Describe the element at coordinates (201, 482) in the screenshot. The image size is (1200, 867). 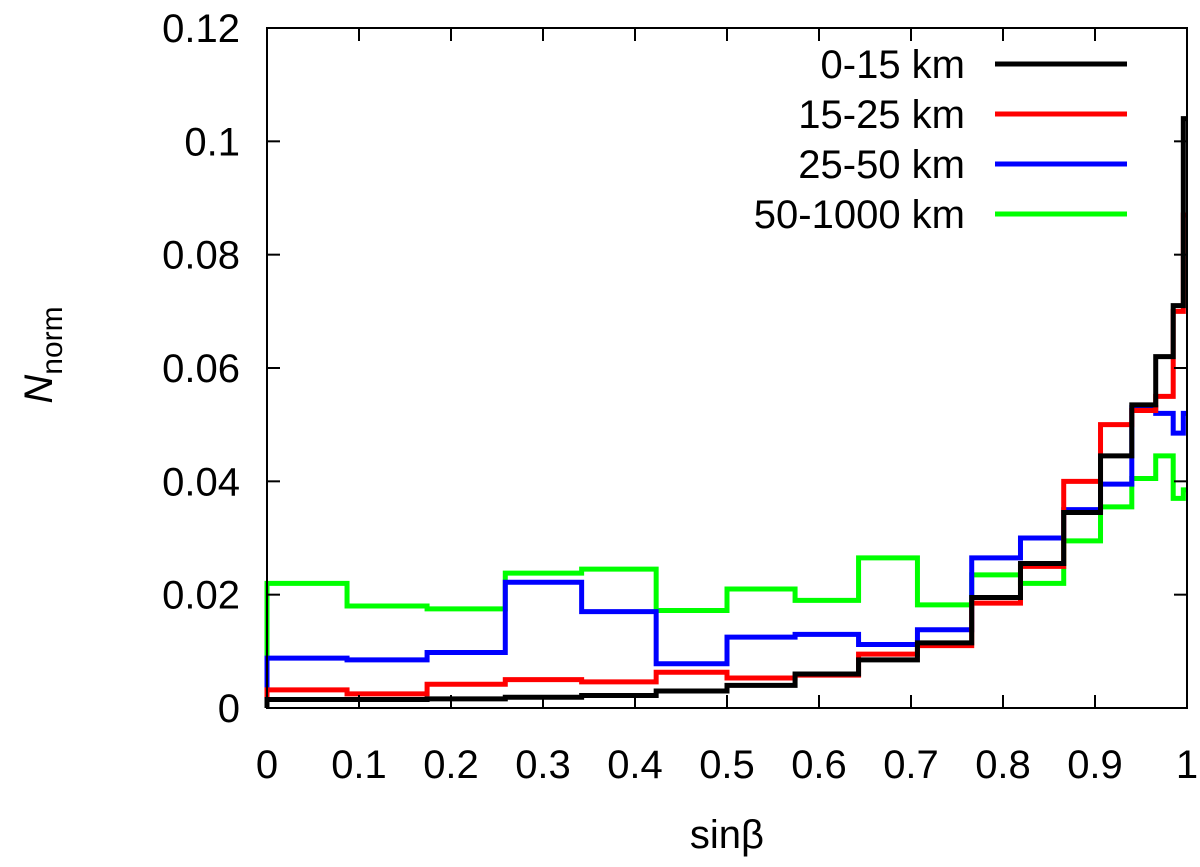
I see `y-tick-label: 0.04` at that location.